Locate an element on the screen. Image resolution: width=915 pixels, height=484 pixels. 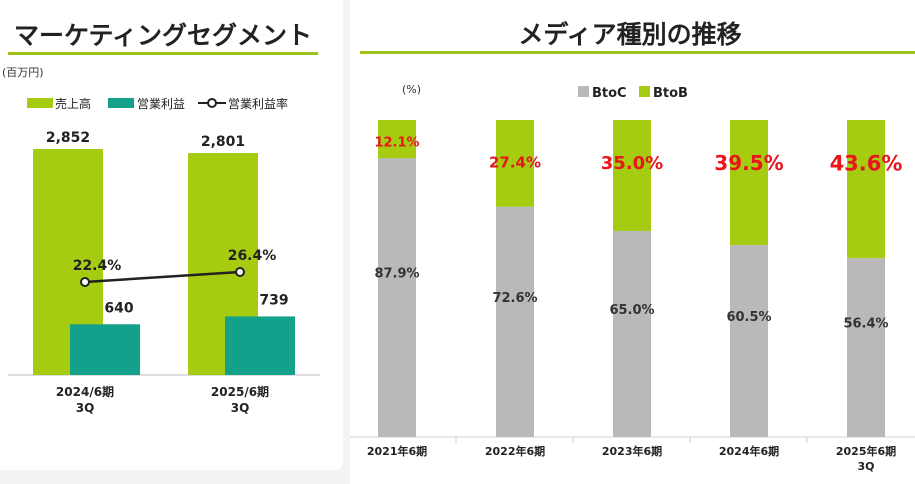
x-tick-label: 2024/6期 is located at coordinates (85, 391).